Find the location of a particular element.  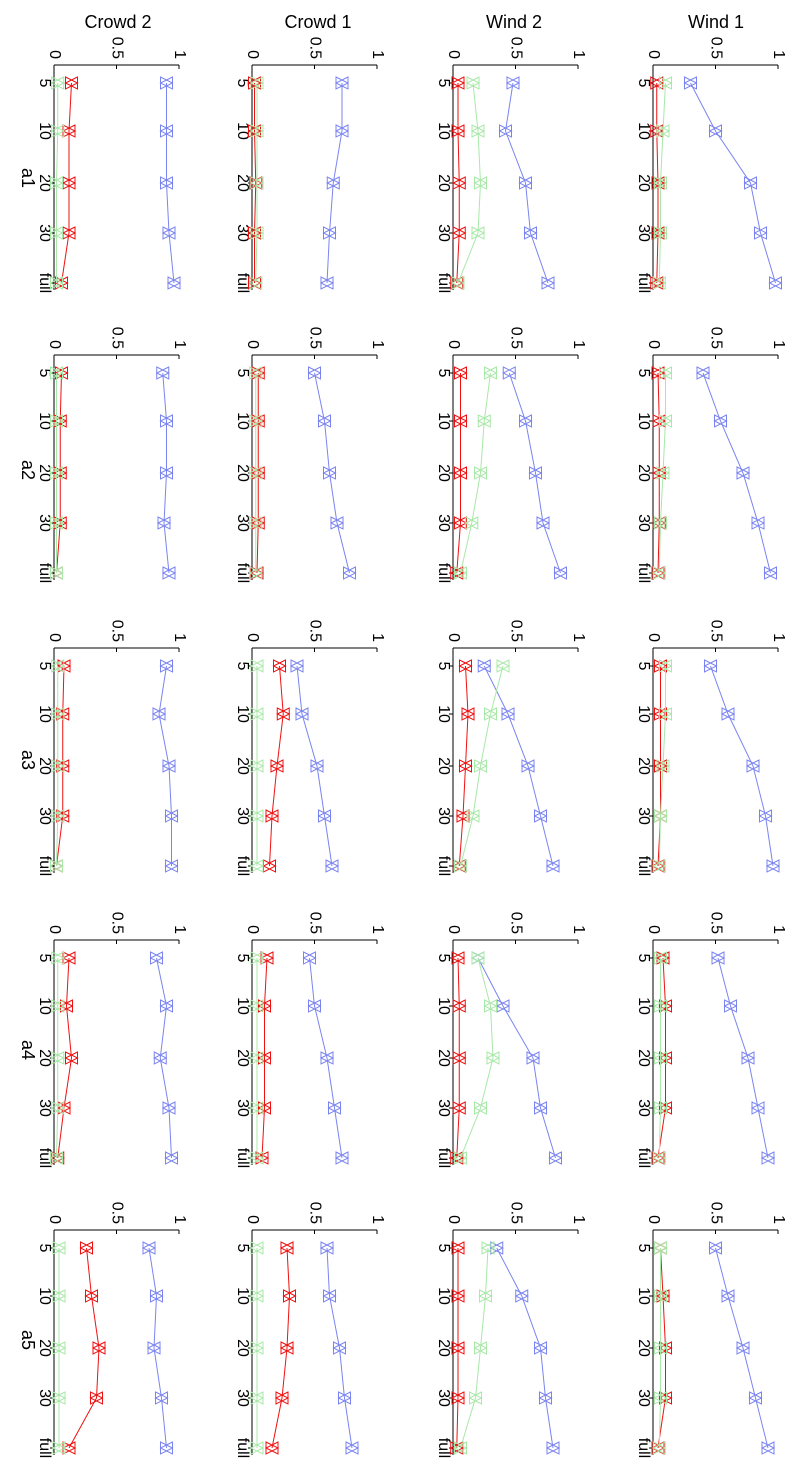

row-labels: a1 a2 a3 a4 a5 is located at coordinates (28, 759).